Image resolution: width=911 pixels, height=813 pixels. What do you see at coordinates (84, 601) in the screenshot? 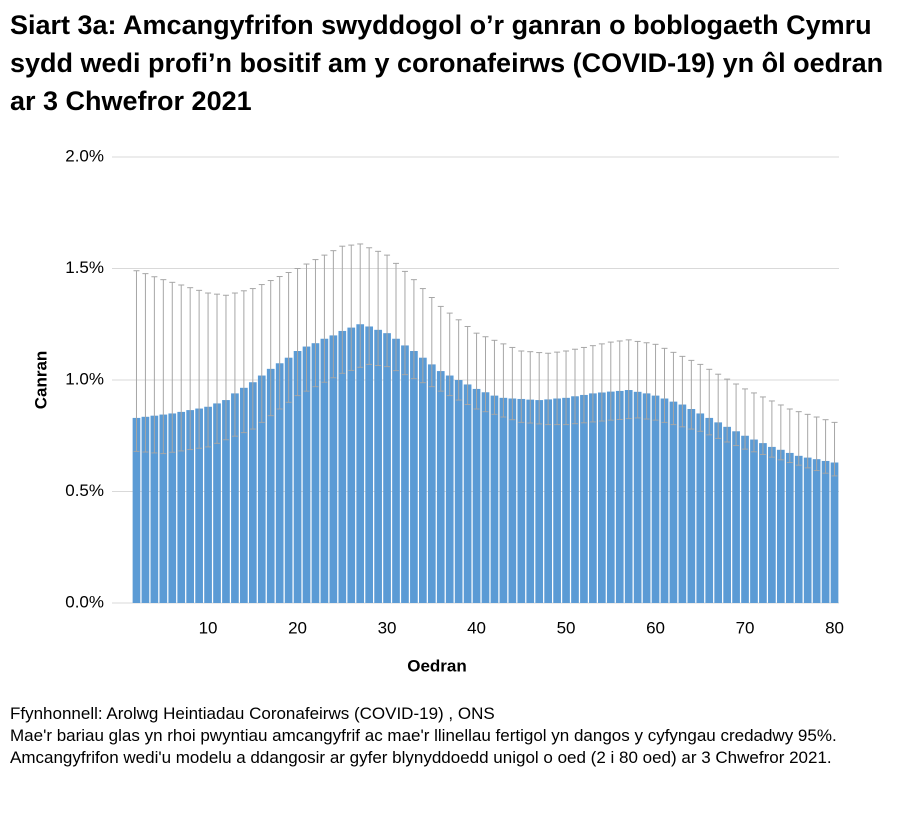
I see `y-tick-label: 0.0%` at bounding box center [84, 601].